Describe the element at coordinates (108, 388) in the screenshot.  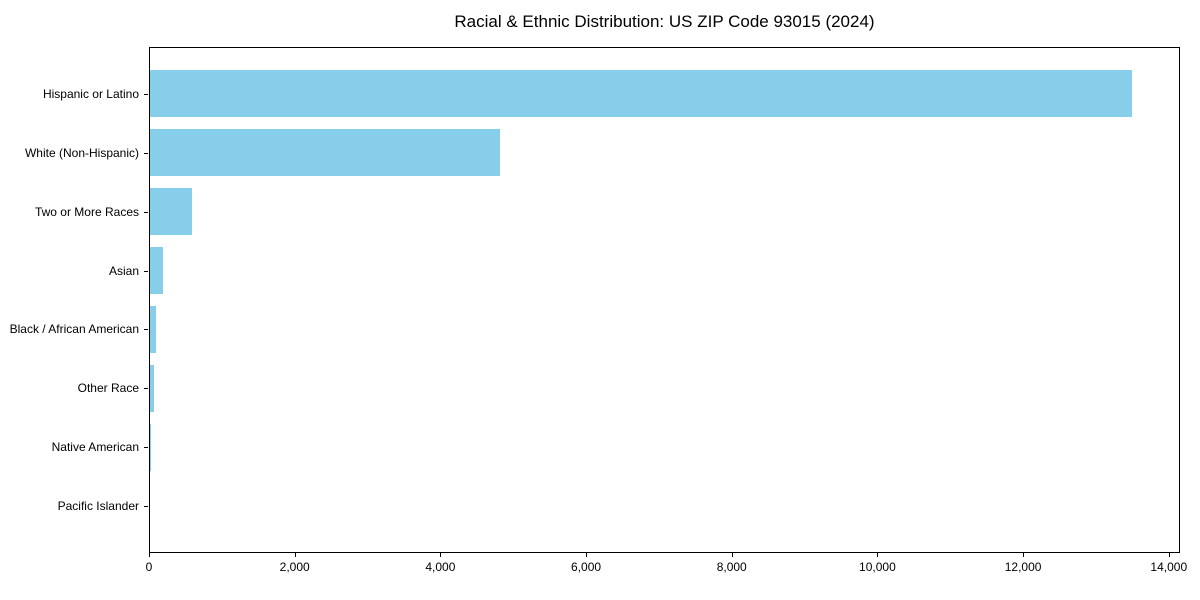
I see `ytick-label: Other Race` at that location.